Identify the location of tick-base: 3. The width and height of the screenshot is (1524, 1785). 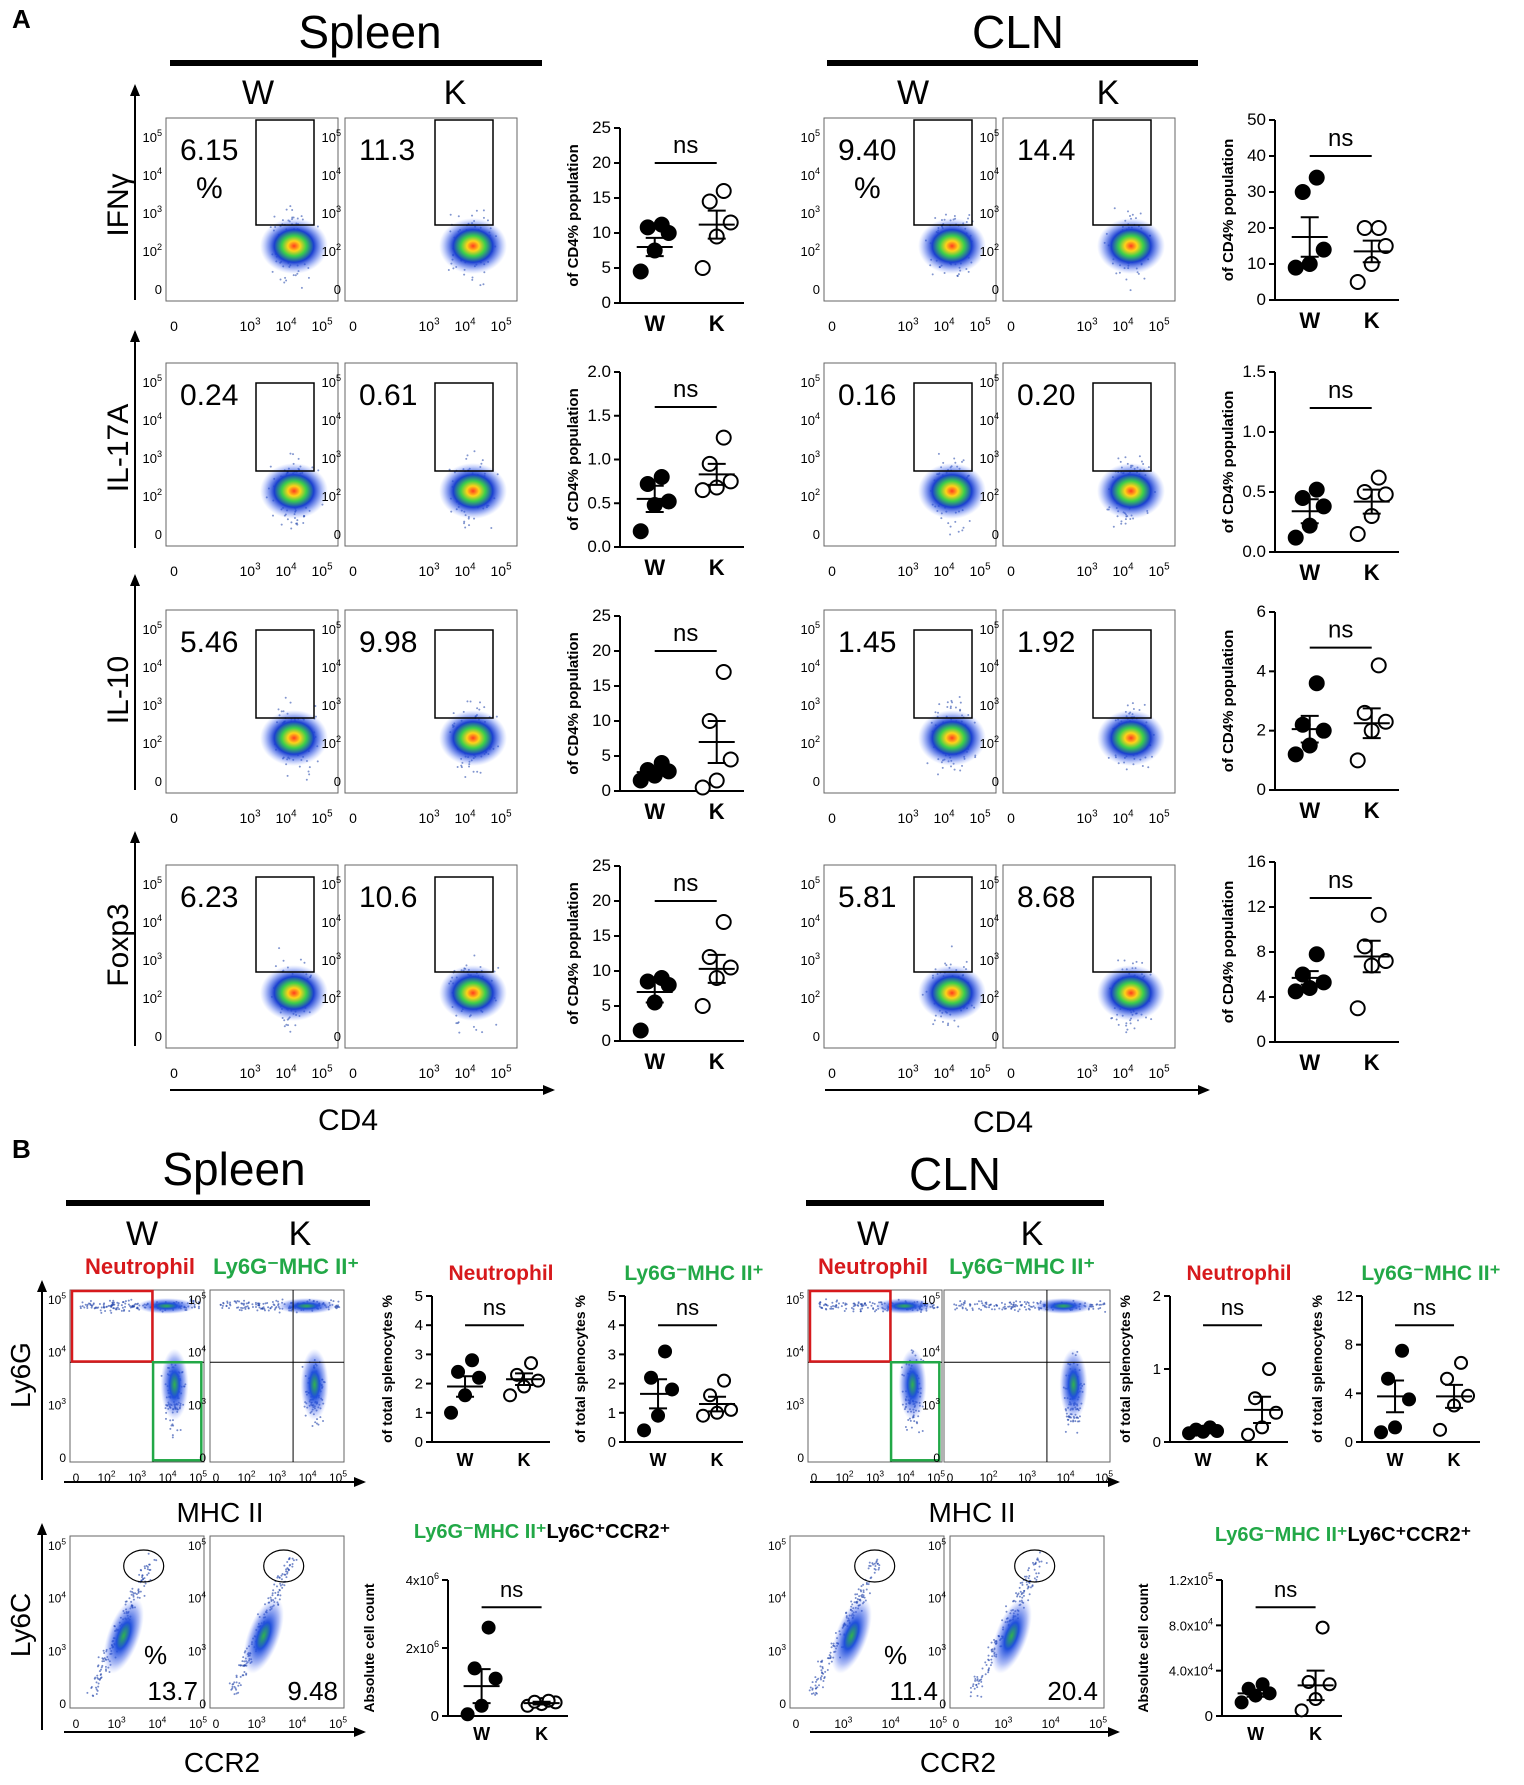
(612, 1354).